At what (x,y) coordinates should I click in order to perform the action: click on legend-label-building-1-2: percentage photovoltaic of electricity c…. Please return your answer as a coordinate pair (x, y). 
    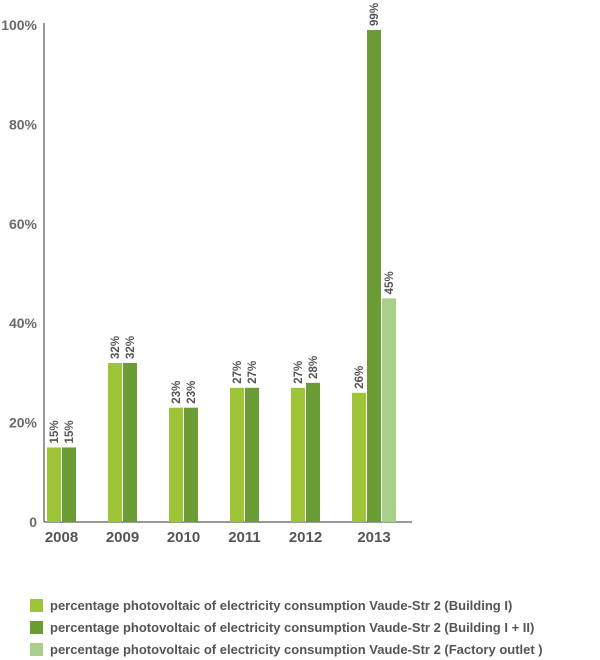
    Looking at the image, I should click on (292, 627).